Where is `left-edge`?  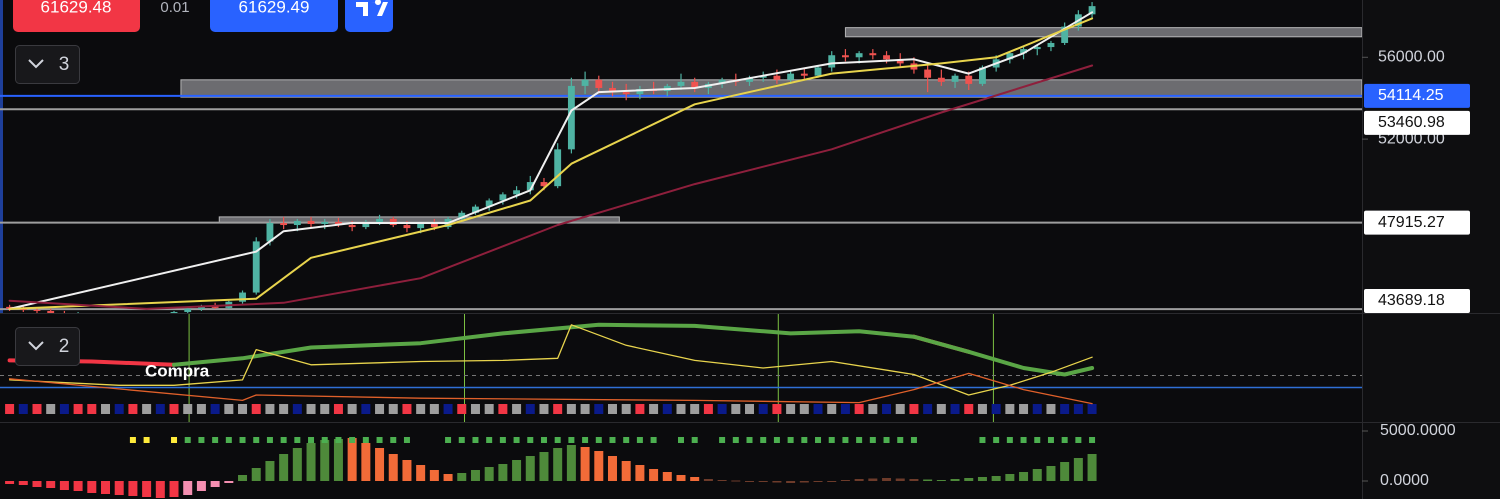 left-edge is located at coordinates (1, 156).